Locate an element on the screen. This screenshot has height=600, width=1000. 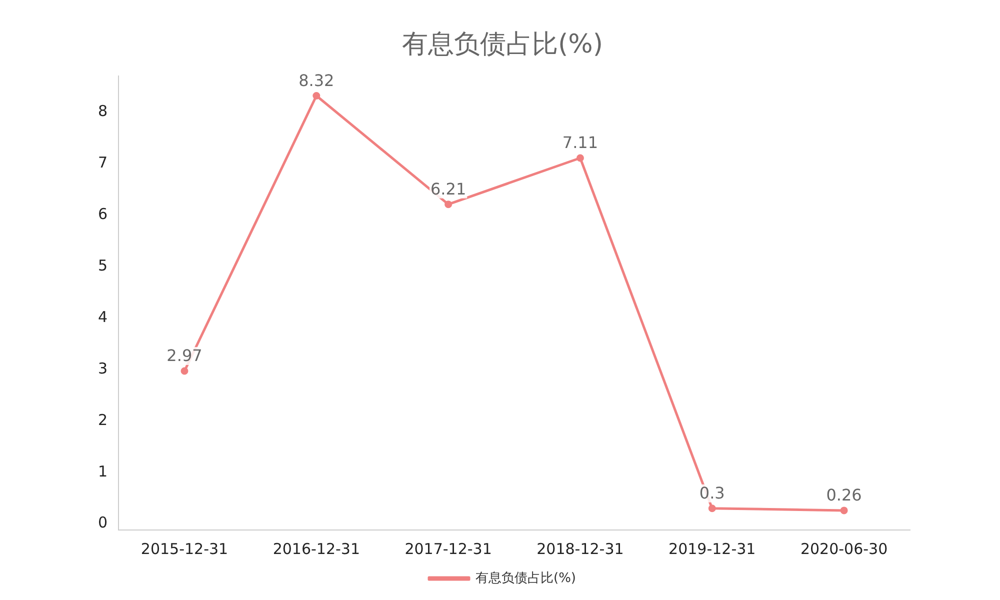
y-tick-label: 7 is located at coordinates (103, 163).